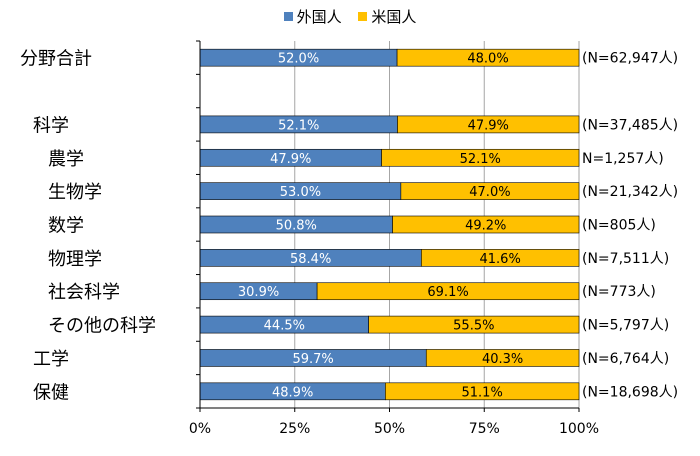  I want to click on data-label: 30.9%, so click(258, 292).